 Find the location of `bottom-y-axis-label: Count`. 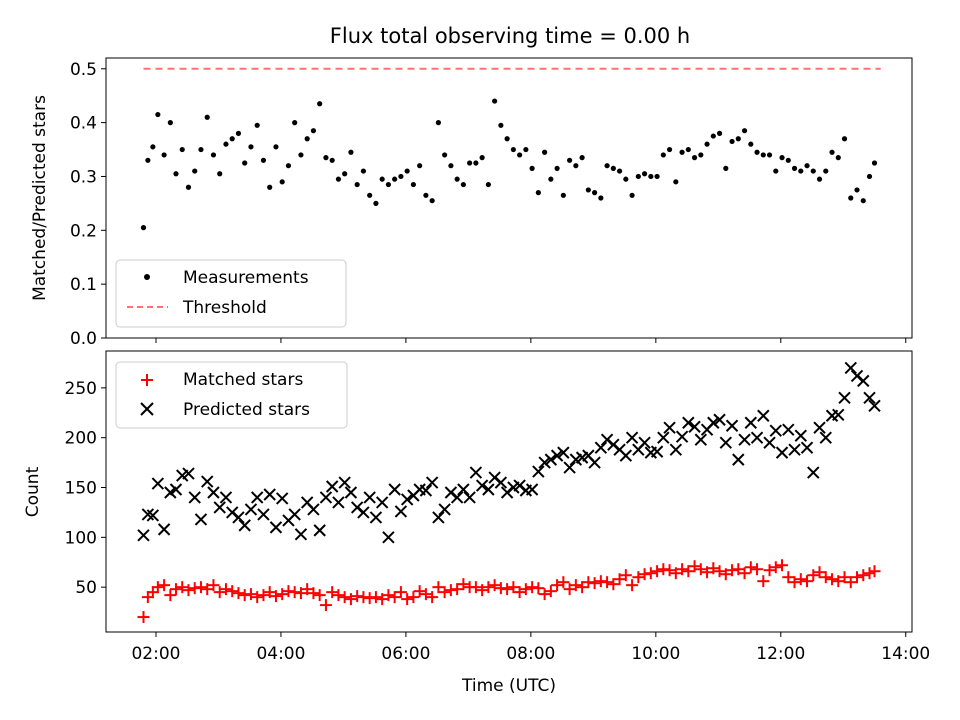

bottom-y-axis-label: Count is located at coordinates (33, 491).